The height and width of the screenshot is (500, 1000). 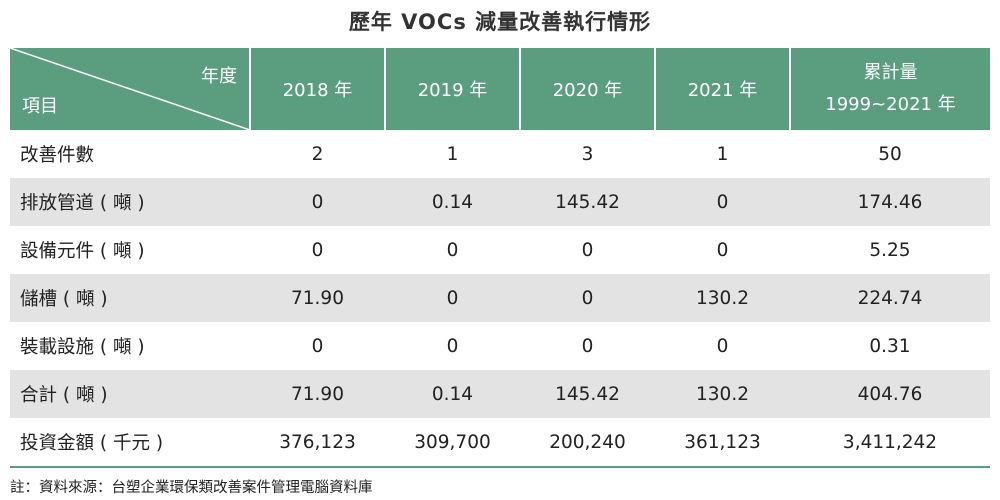 What do you see at coordinates (587, 154) in the screenshot?
I see `cell-value: 3` at bounding box center [587, 154].